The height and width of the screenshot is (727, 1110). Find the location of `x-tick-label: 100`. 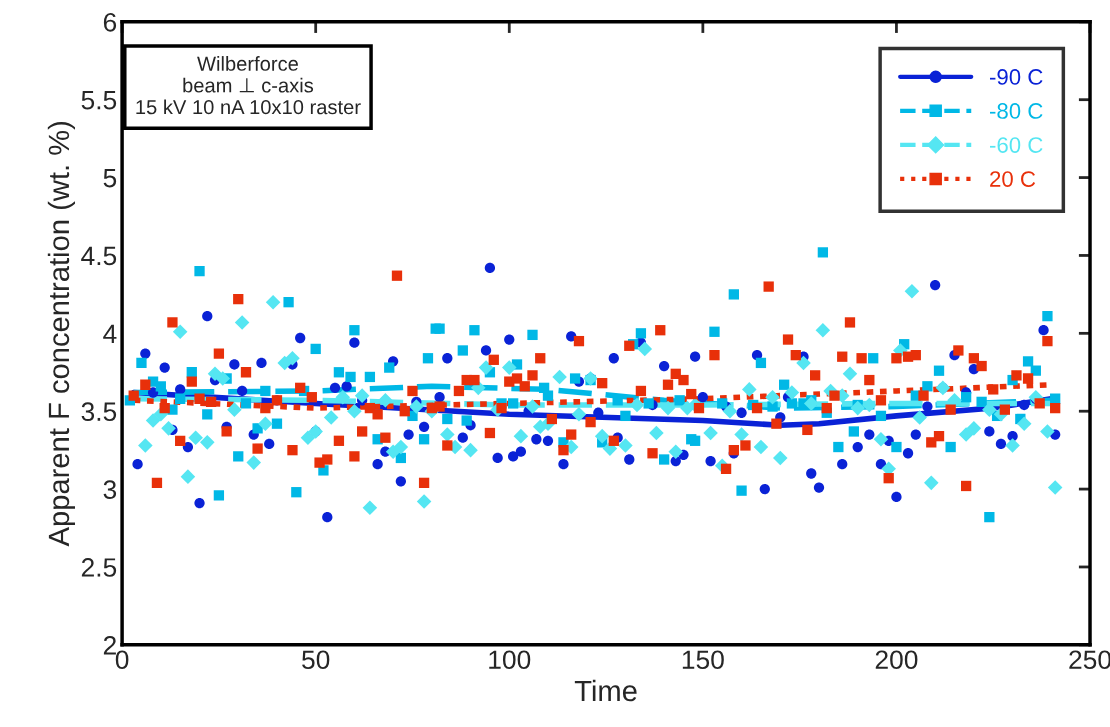

x-tick-label: 100 is located at coordinates (510, 660).